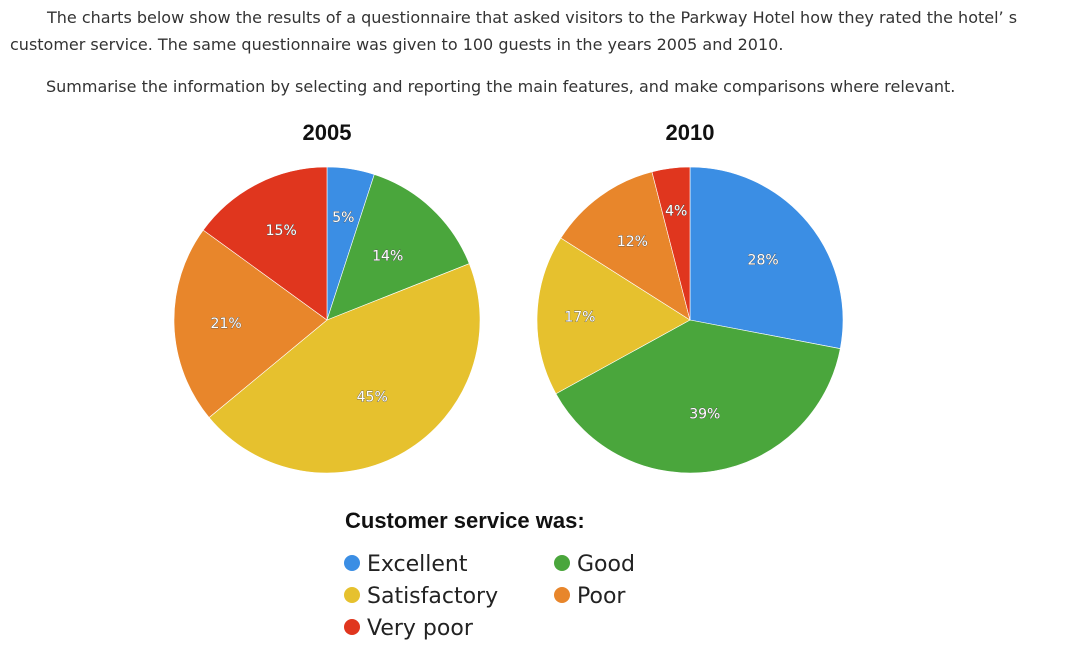 The image size is (1070, 659). I want to click on legend-item-very-poor: Very poor, so click(409, 628).